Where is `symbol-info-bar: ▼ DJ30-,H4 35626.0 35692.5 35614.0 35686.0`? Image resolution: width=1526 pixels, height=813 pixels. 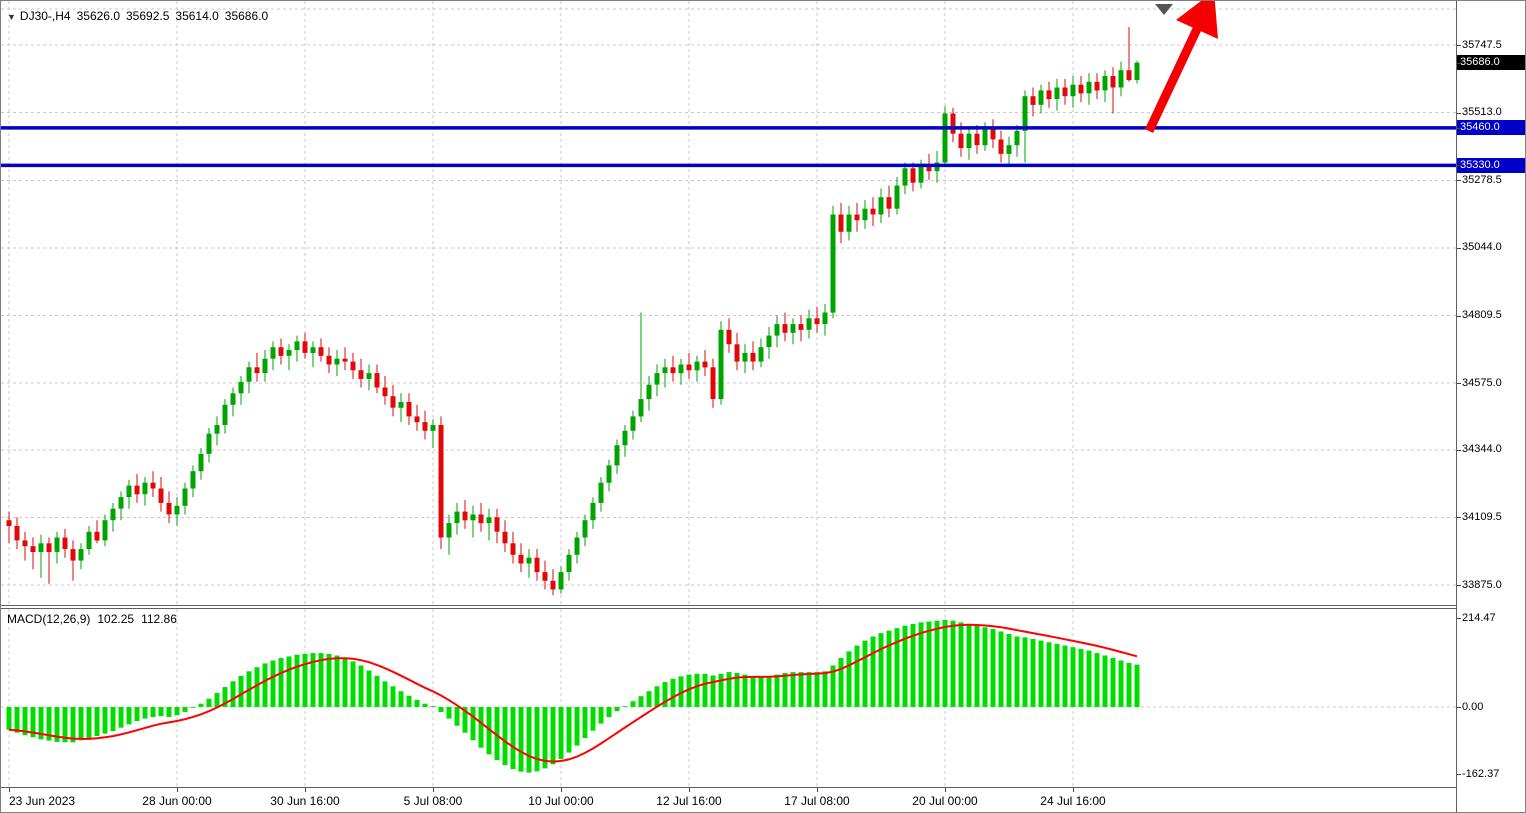 symbol-info-bar: ▼ DJ30-,H4 35626.0 35692.5 35614.0 35686.0 is located at coordinates (140, 16).